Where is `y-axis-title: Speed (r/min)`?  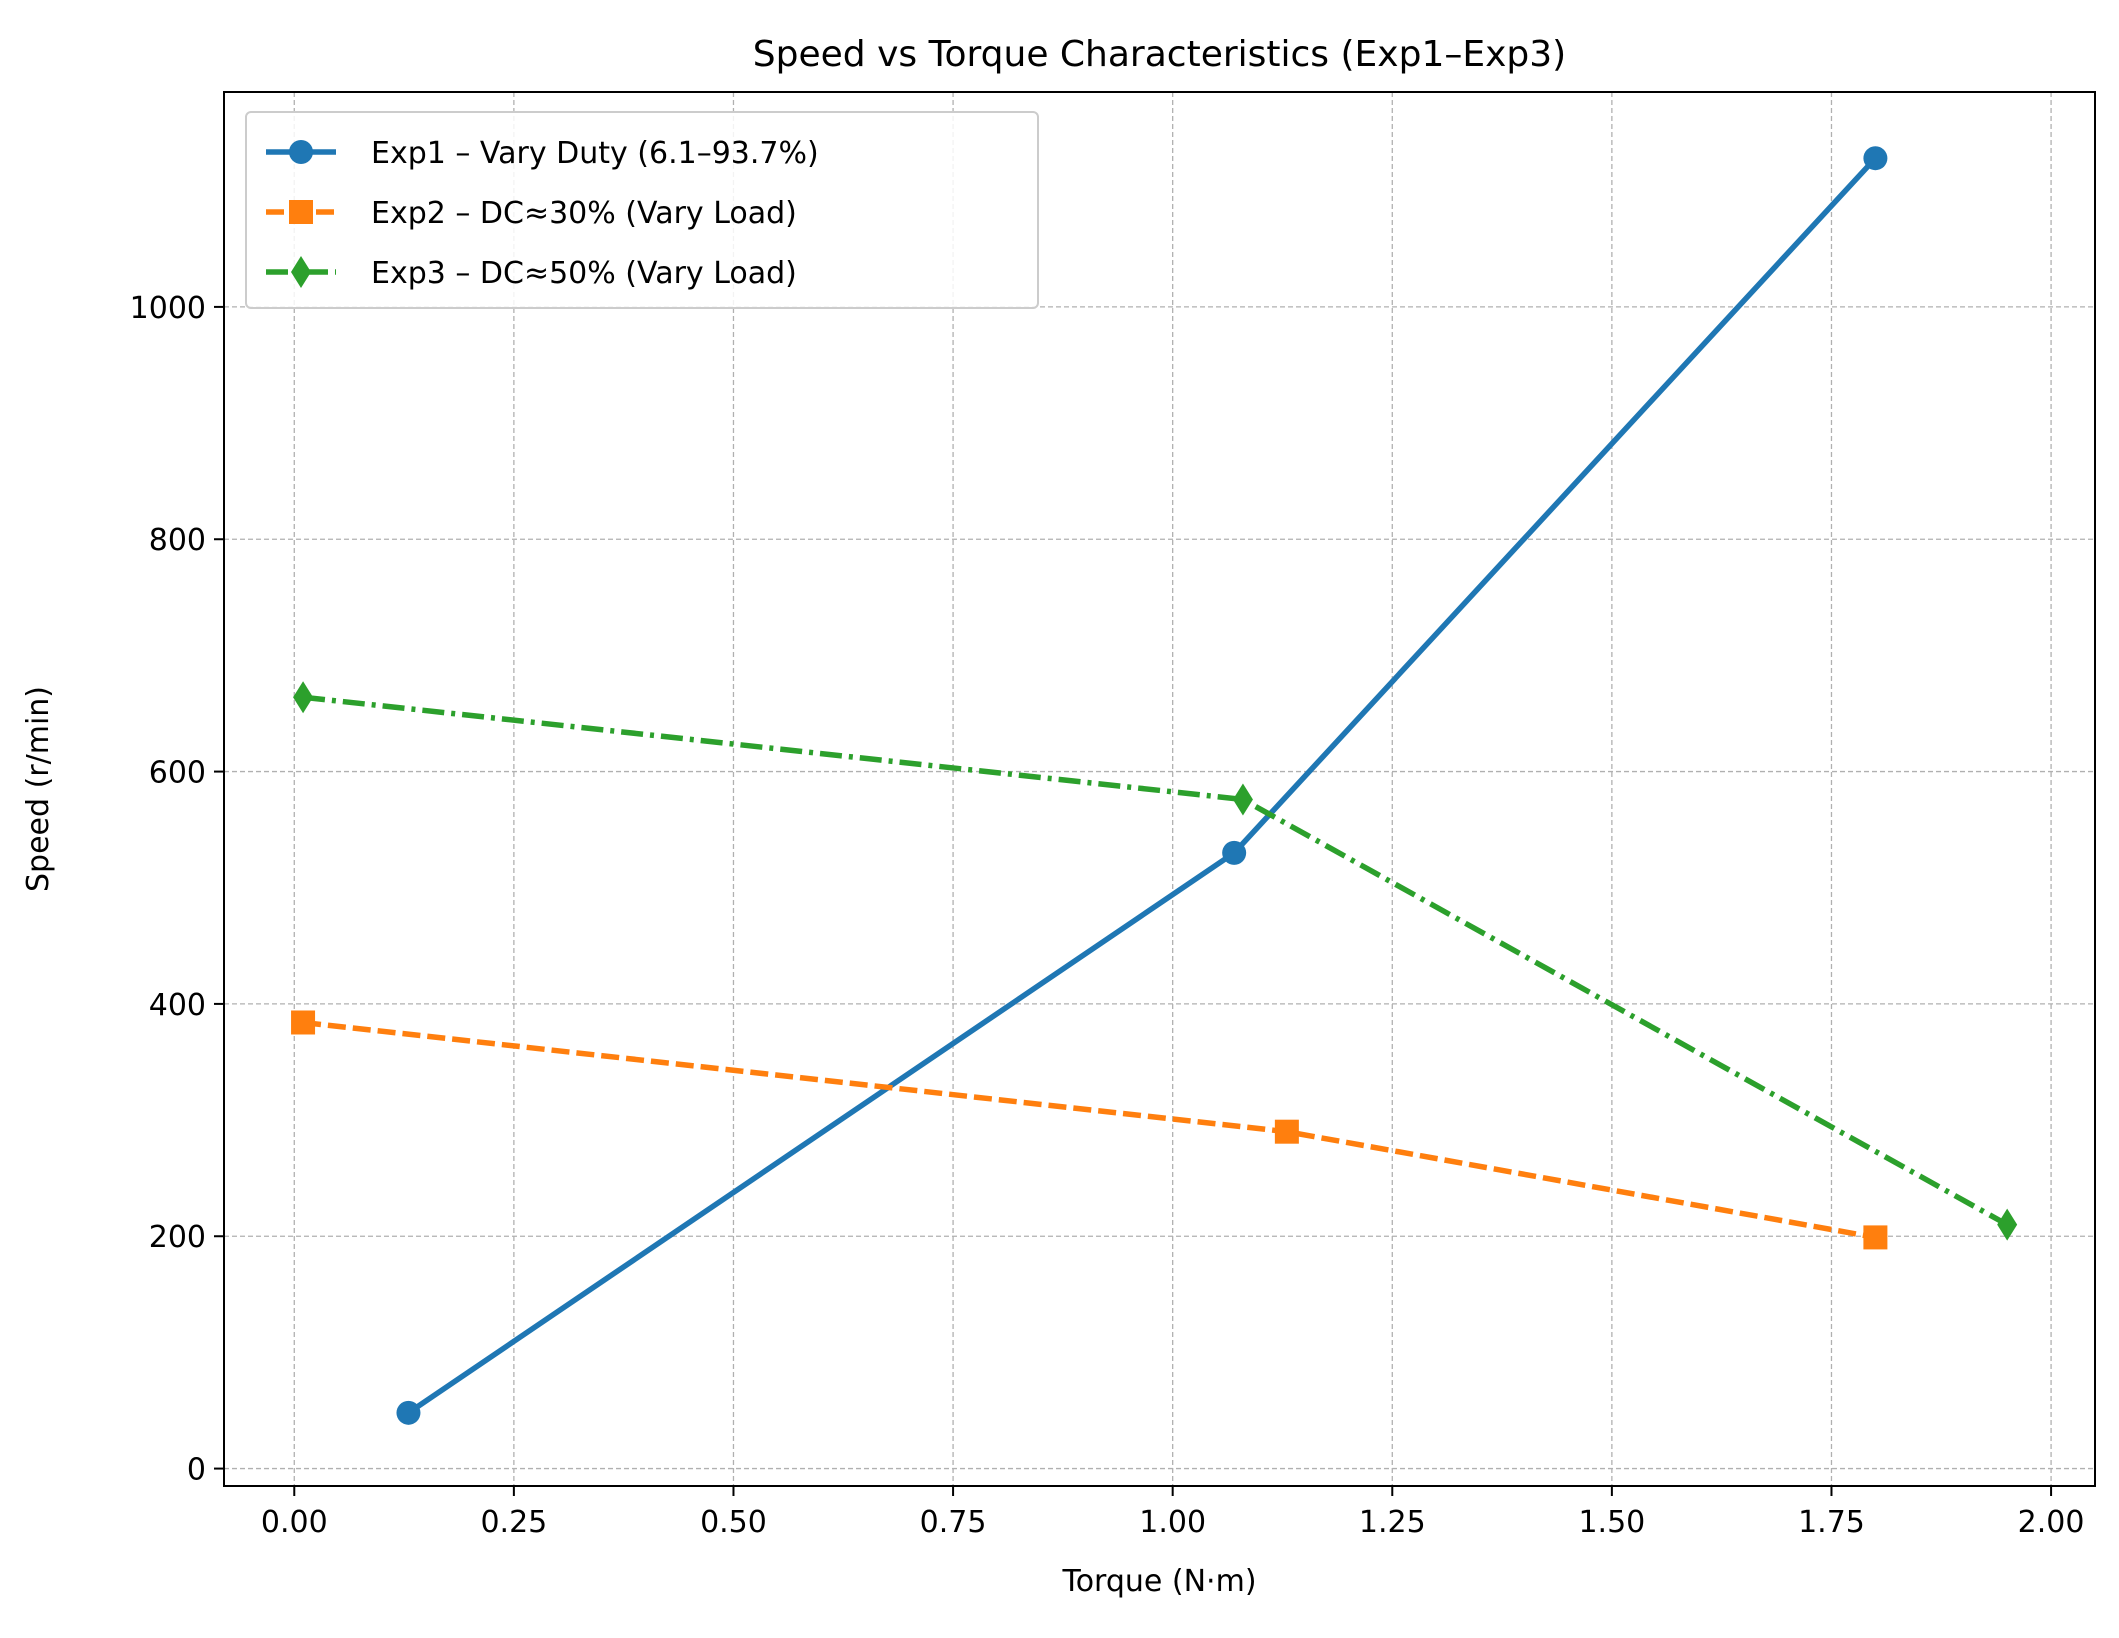 y-axis-title: Speed (r/min) is located at coordinates (38, 789).